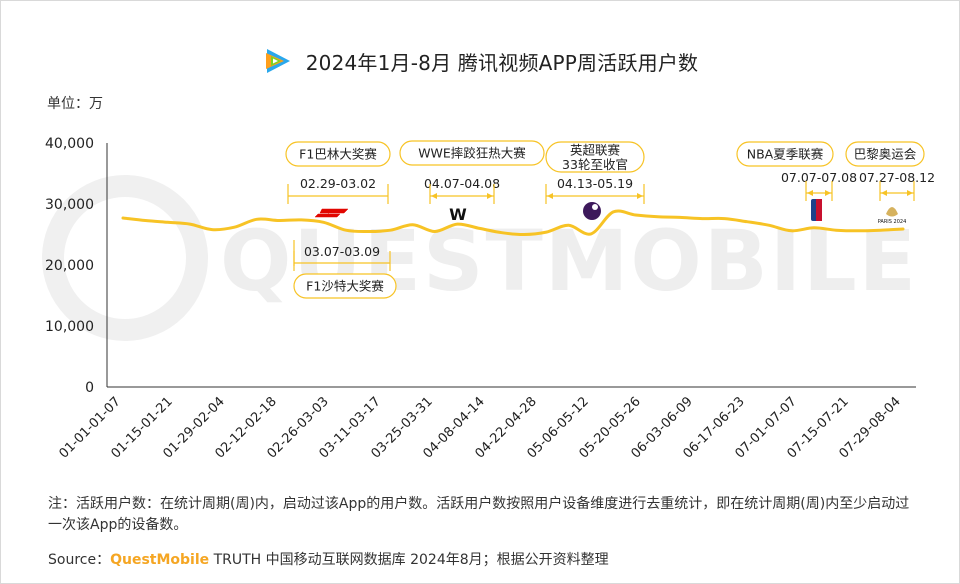 Image resolution: width=960 pixels, height=584 pixels. Describe the element at coordinates (828, 193) in the screenshot. I see `nba-arrow-right` at that location.